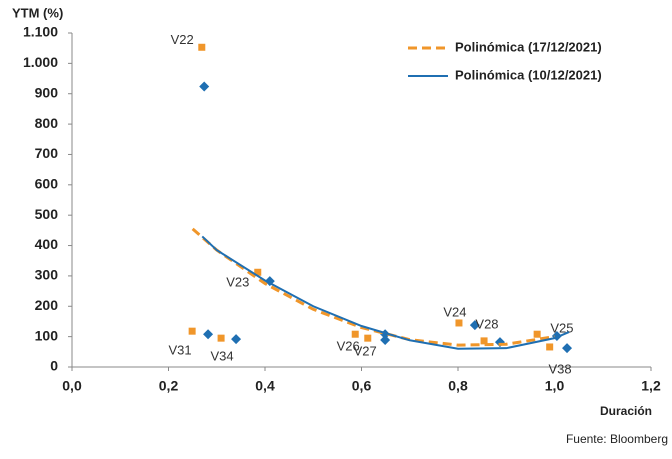  I want to click on y-tick-label: 900, so click(47, 92).